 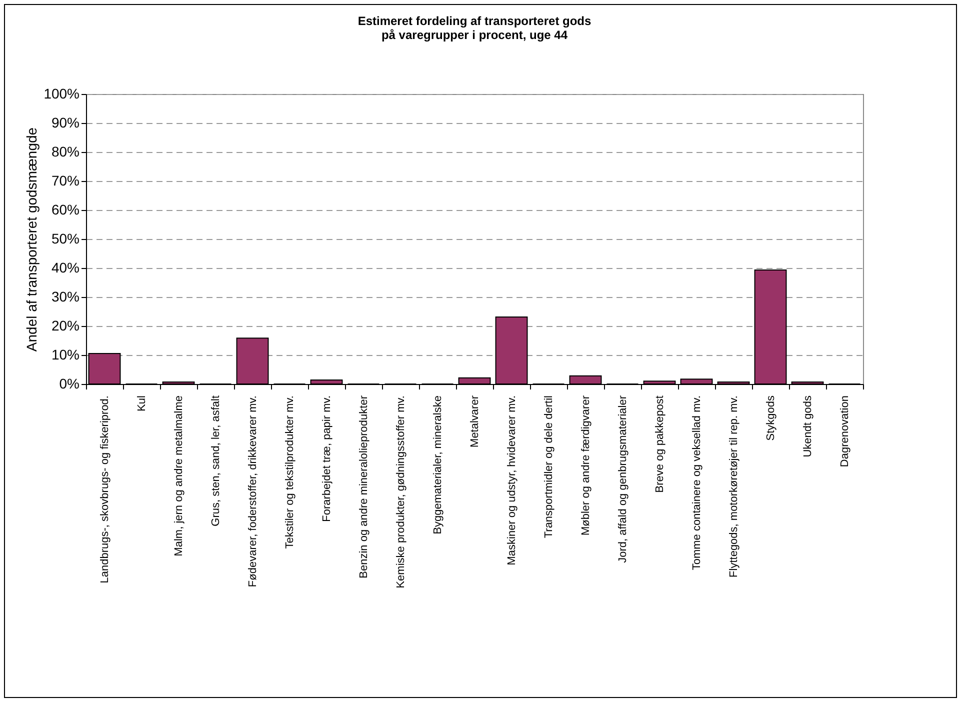 I want to click on y-tick-label: 80%, so click(x=65, y=152).